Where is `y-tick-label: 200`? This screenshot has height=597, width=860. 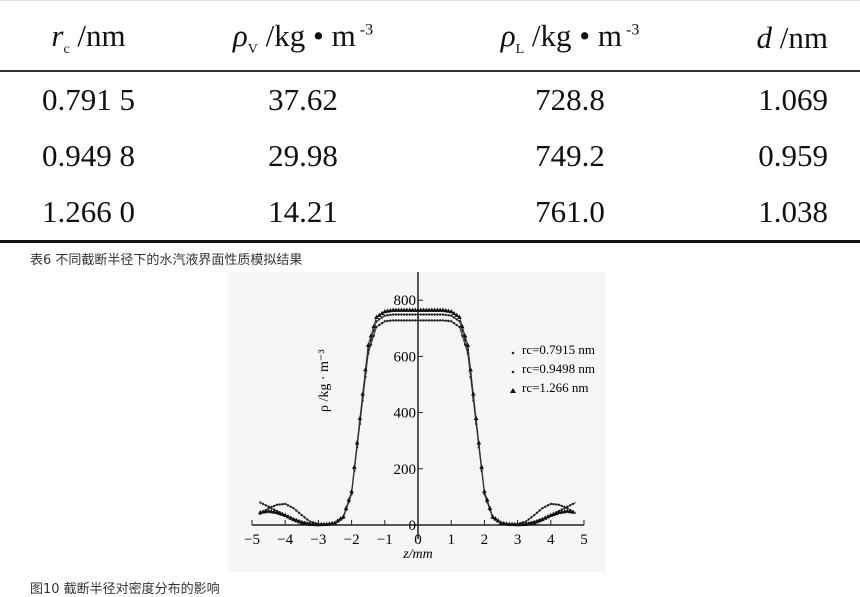 y-tick-label: 200 is located at coordinates (405, 470).